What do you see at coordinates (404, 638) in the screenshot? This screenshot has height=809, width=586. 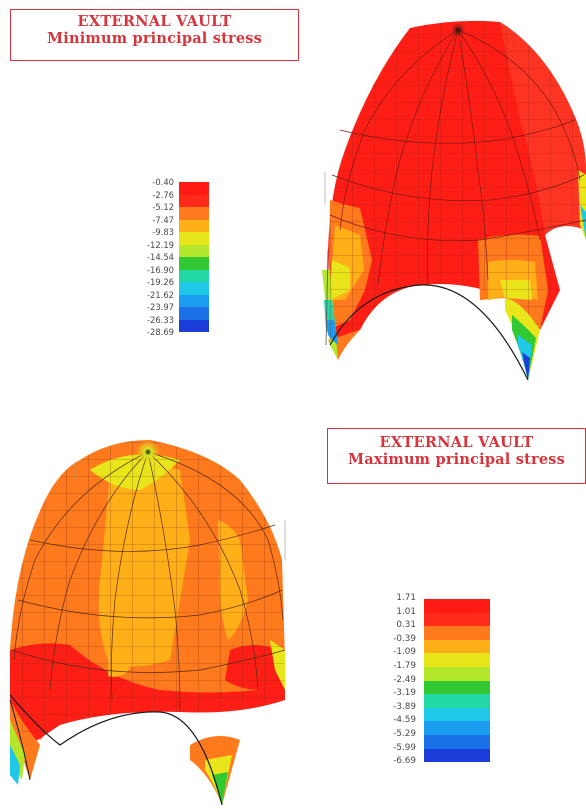 I see `bottom-legend-label: -0.39` at bounding box center [404, 638].